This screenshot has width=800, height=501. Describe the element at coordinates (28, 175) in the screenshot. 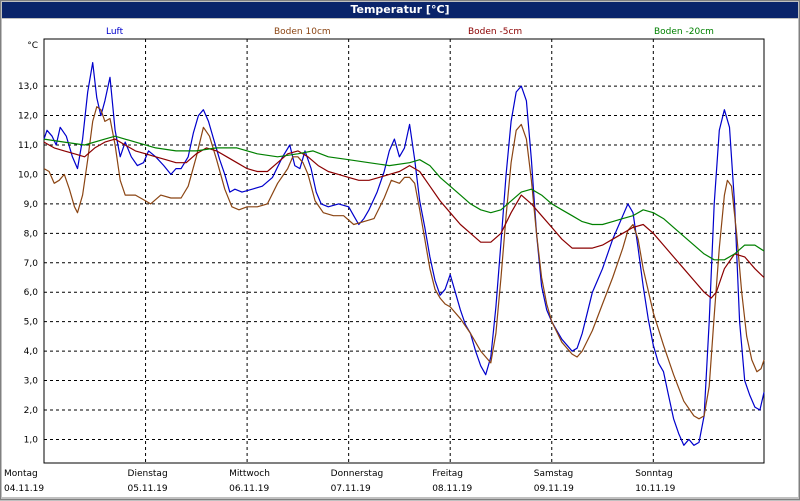

I see `y-tick-label: 10,0` at that location.